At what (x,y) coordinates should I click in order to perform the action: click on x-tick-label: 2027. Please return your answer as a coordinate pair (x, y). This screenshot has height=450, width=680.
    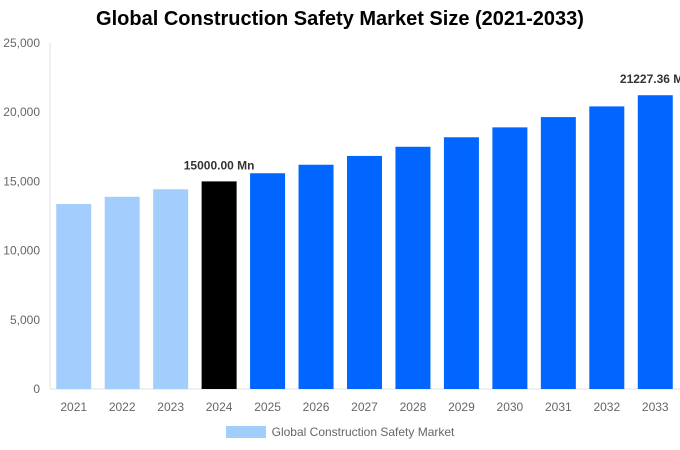
    Looking at the image, I should click on (364, 407).